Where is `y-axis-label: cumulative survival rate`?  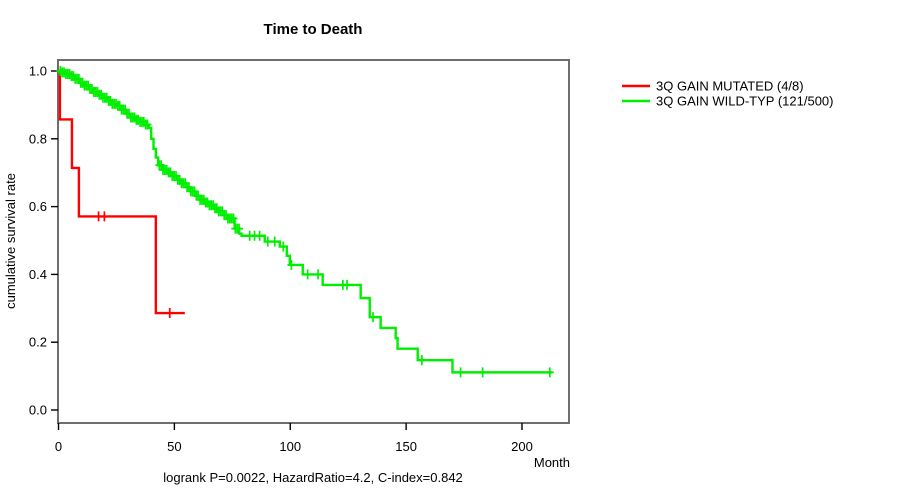 y-axis-label: cumulative survival rate is located at coordinates (10, 241).